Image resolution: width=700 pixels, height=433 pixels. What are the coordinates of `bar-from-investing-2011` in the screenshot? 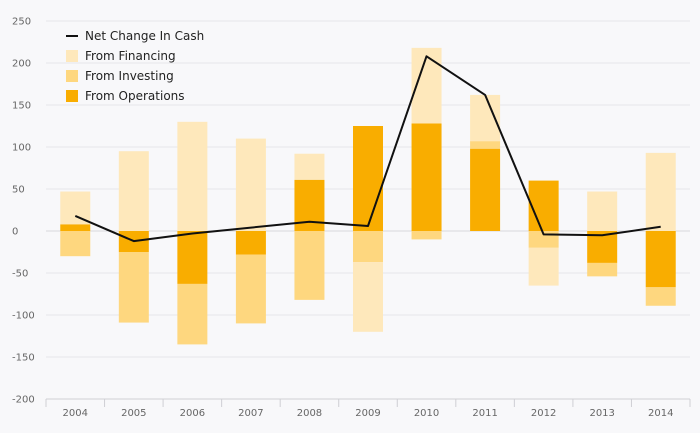 It's located at (485, 145).